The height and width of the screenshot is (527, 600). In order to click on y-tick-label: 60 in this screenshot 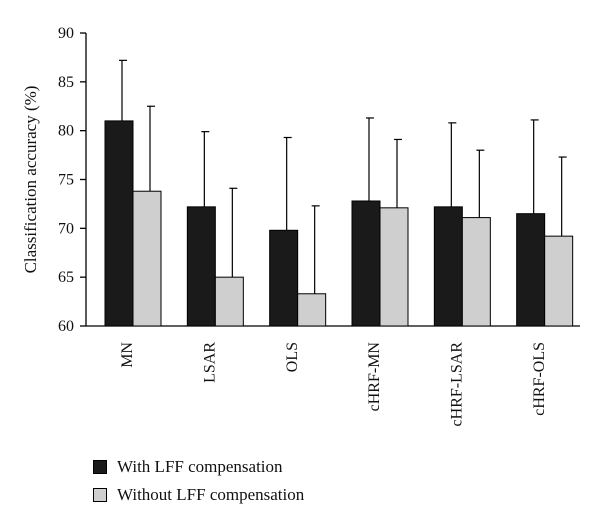, I will do `click(66, 326)`.